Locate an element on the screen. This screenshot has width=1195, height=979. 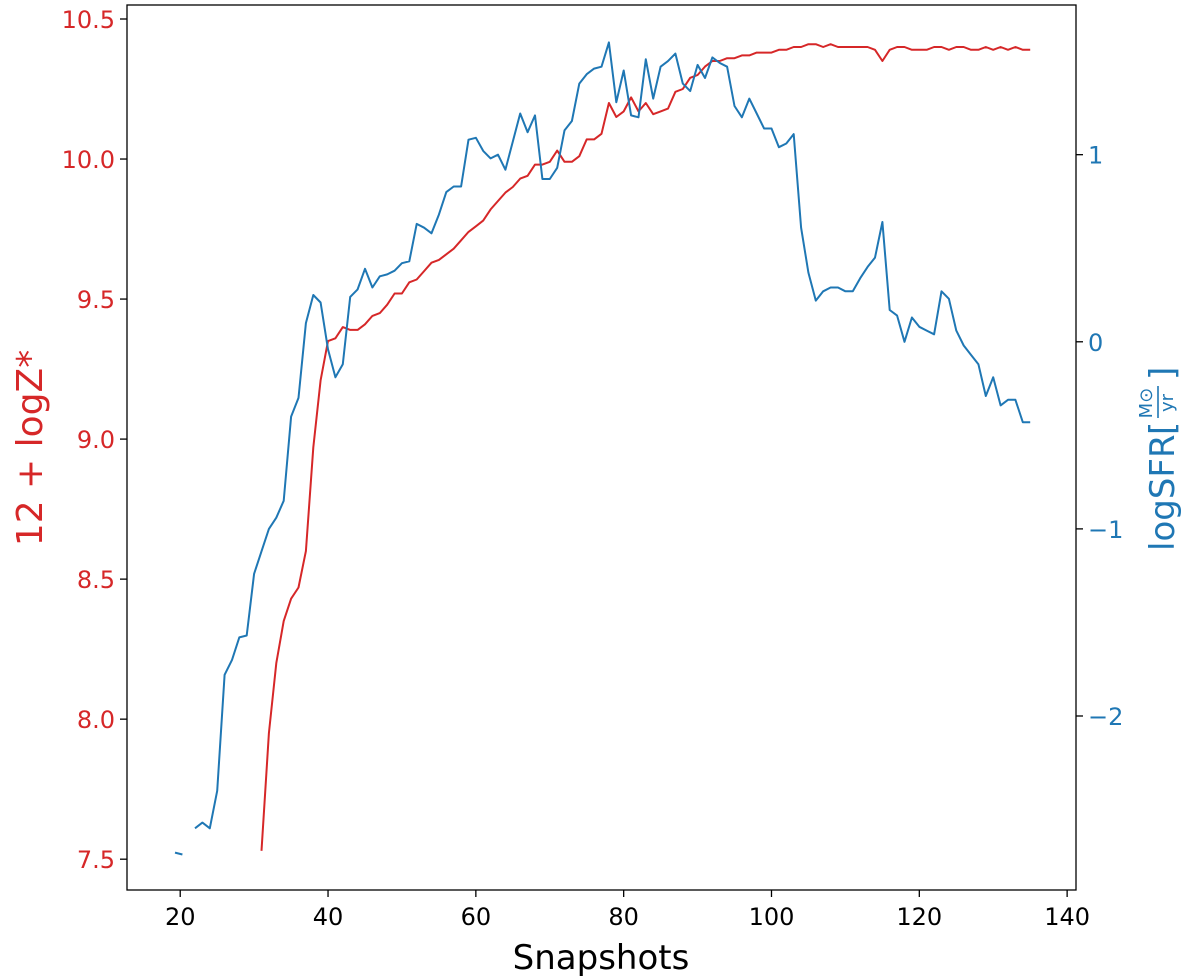
right-y-tick-label: 0 is located at coordinates (1095, 343).